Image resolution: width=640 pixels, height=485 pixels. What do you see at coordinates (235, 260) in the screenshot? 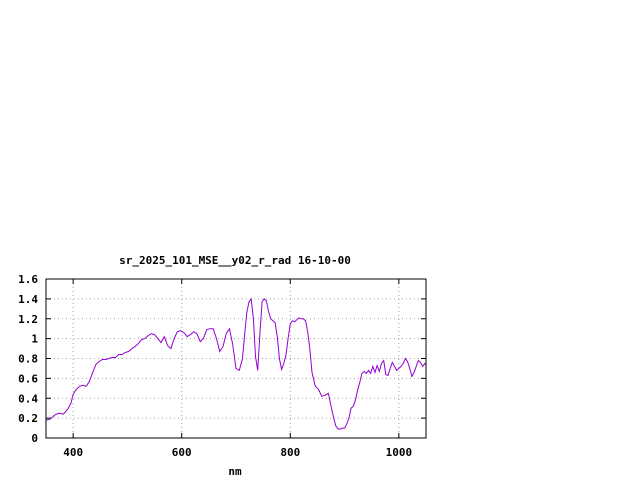
I see `chart-title: sr_2025_101_MSE__y02_r_rad 16-10-00` at bounding box center [235, 260].